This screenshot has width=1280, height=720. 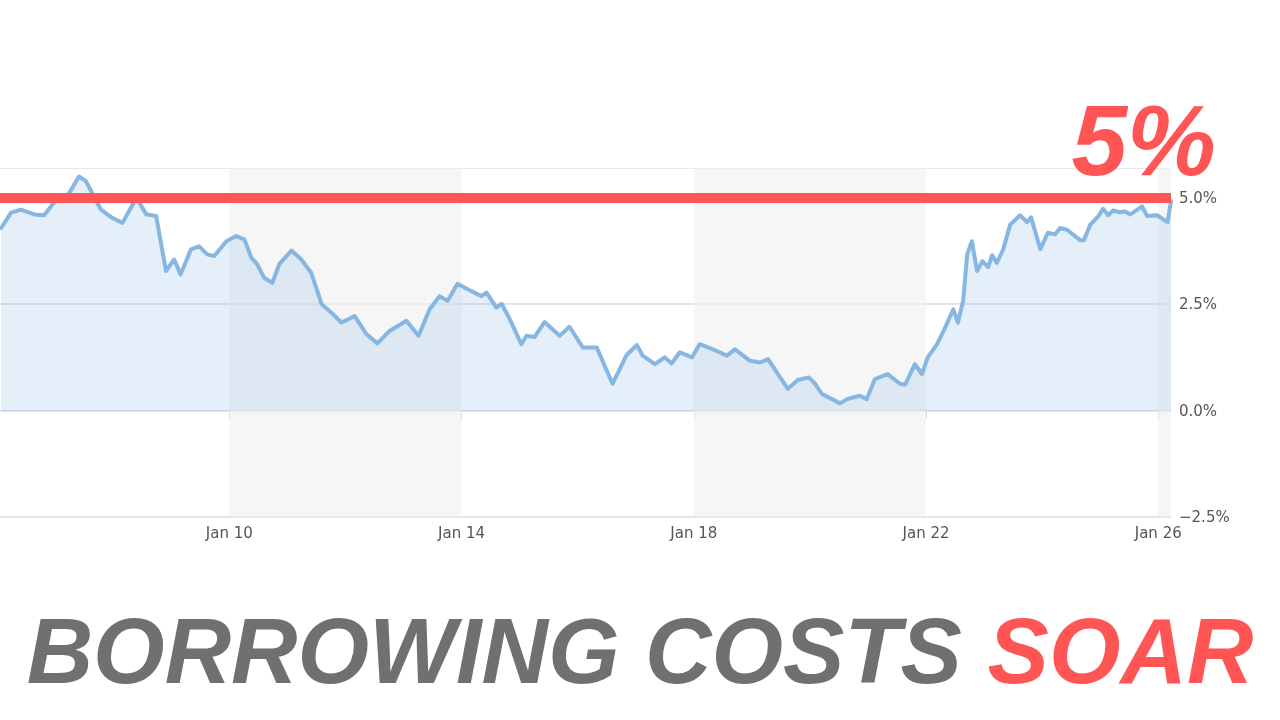 What do you see at coordinates (1157, 532) in the screenshot?
I see `x-tick-label: Jan 26` at bounding box center [1157, 532].